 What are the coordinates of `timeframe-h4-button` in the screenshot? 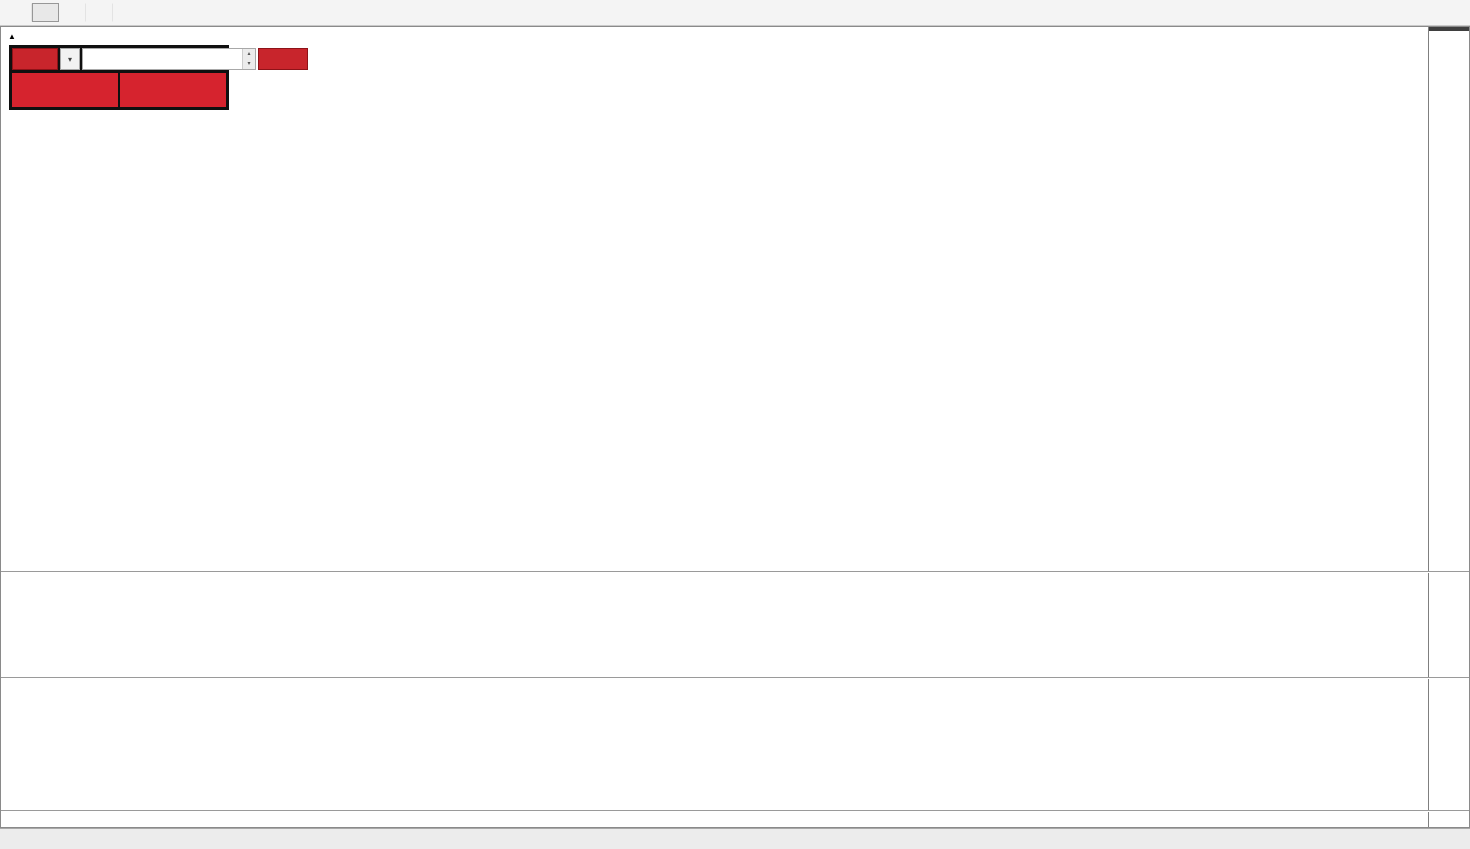 It's located at (18, 12).